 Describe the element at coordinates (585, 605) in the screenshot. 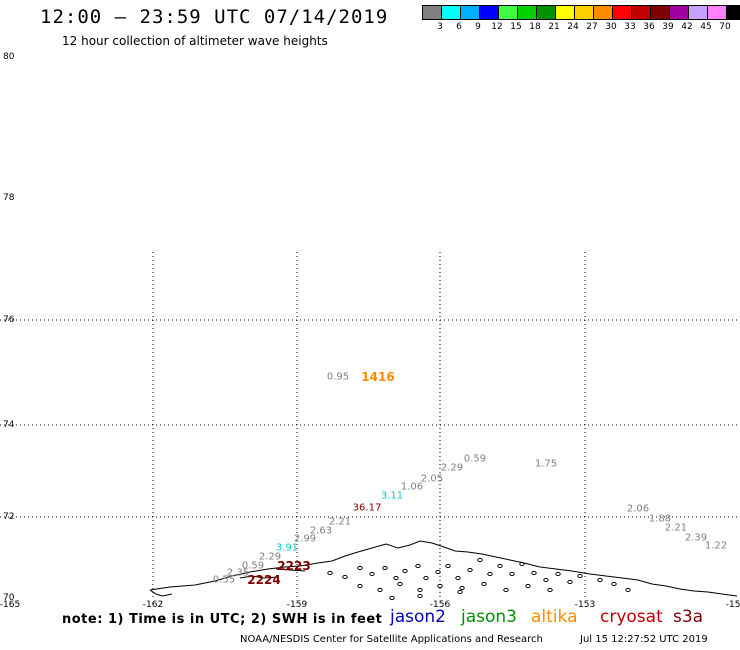

I see `longitude-label: -153` at that location.